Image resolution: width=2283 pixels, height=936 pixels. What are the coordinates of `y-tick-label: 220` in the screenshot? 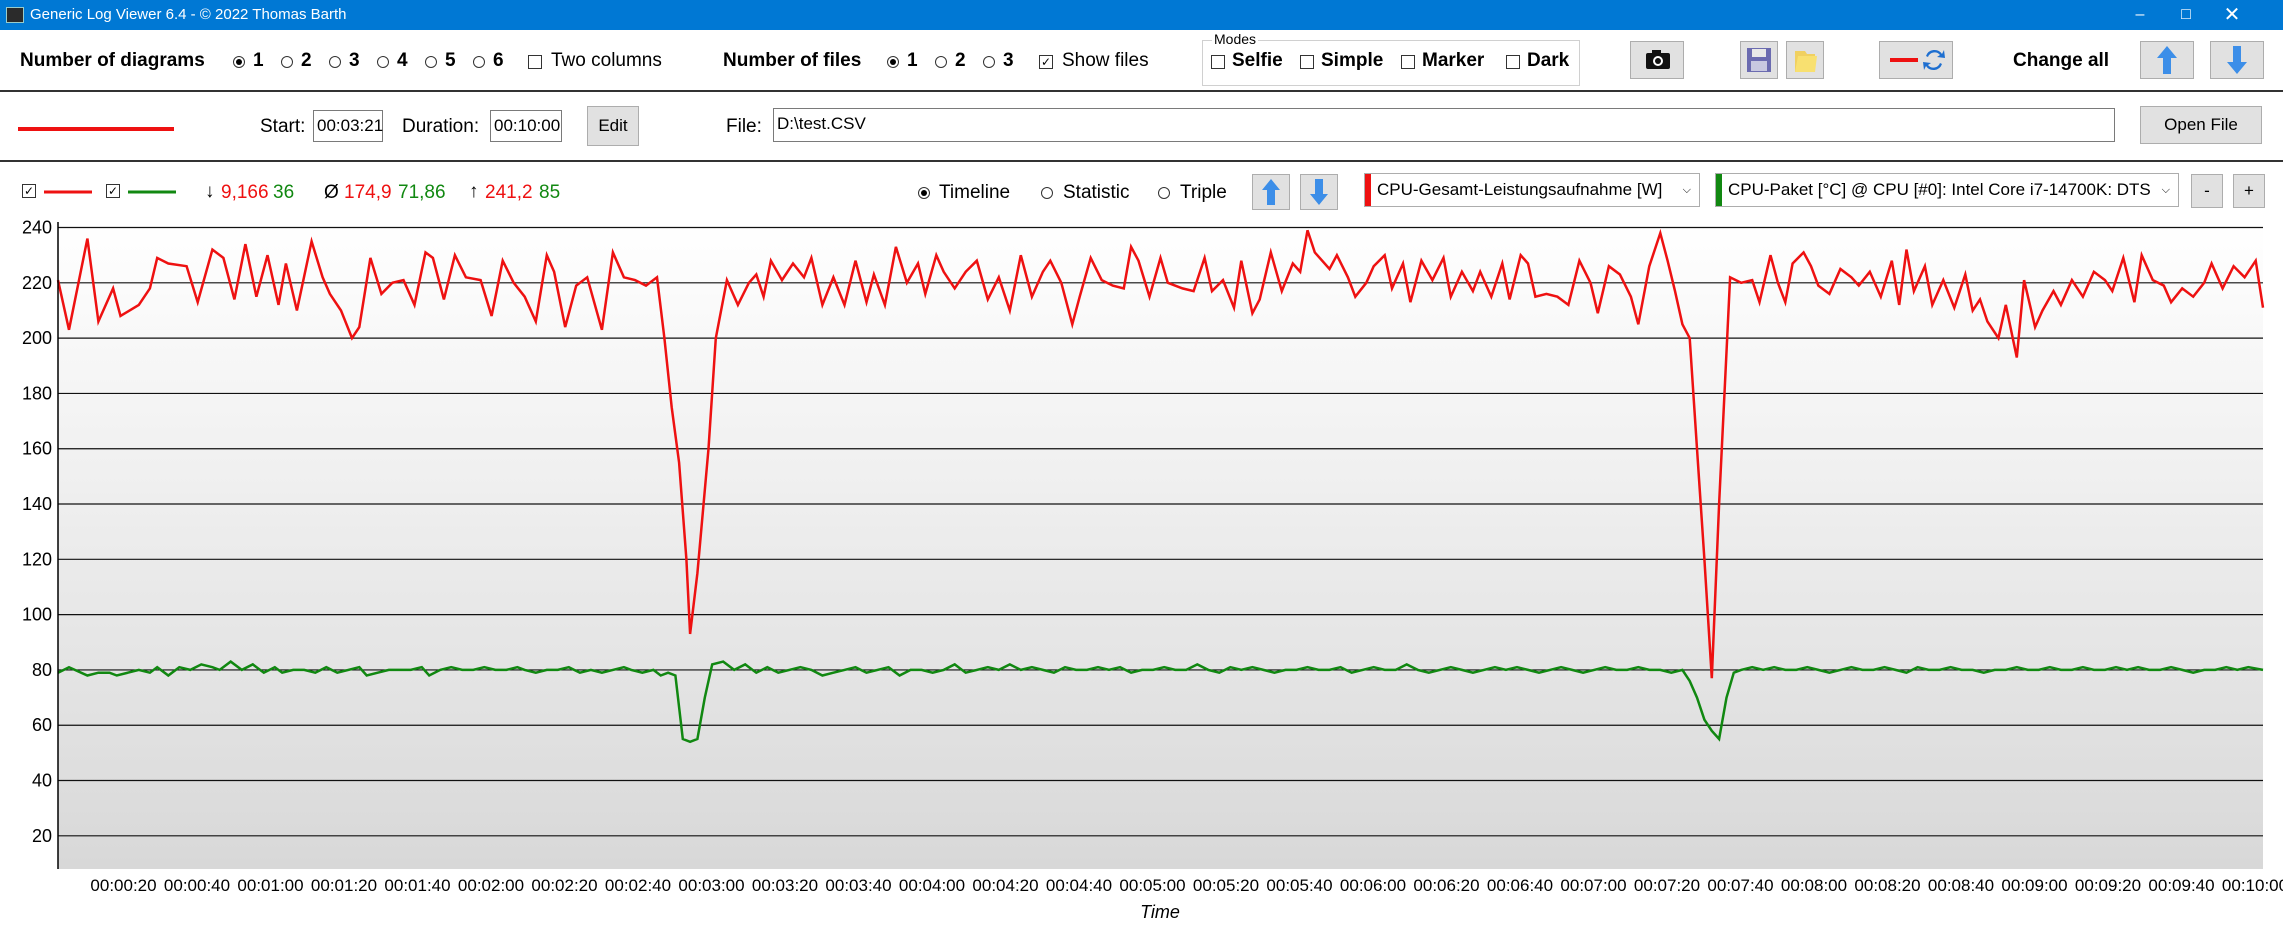 It's located at (37, 283).